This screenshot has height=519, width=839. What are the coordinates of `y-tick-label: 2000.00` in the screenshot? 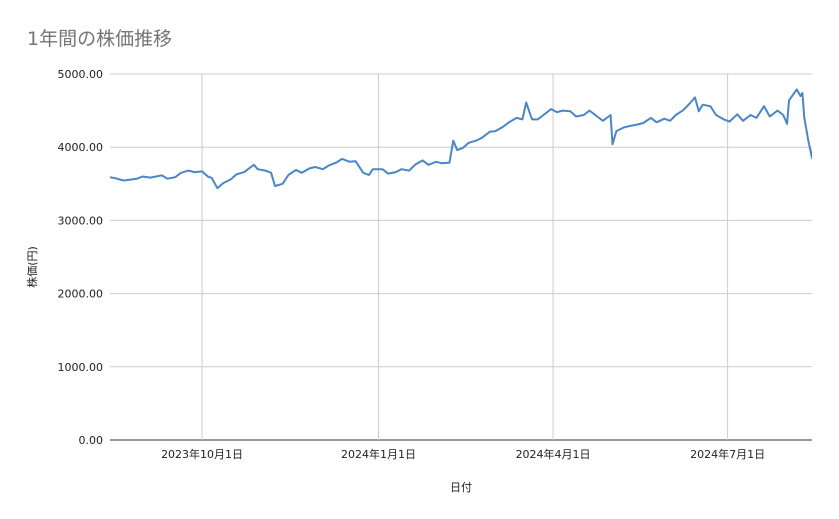 It's located at (81, 294).